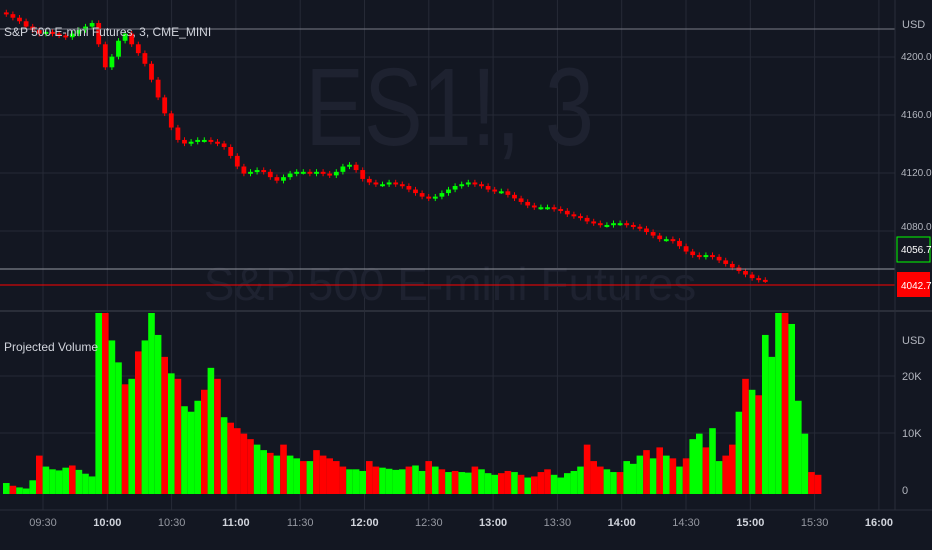 This screenshot has width=932, height=550. Describe the element at coordinates (364, 523) in the screenshot. I see `time-label: 12:00` at that location.